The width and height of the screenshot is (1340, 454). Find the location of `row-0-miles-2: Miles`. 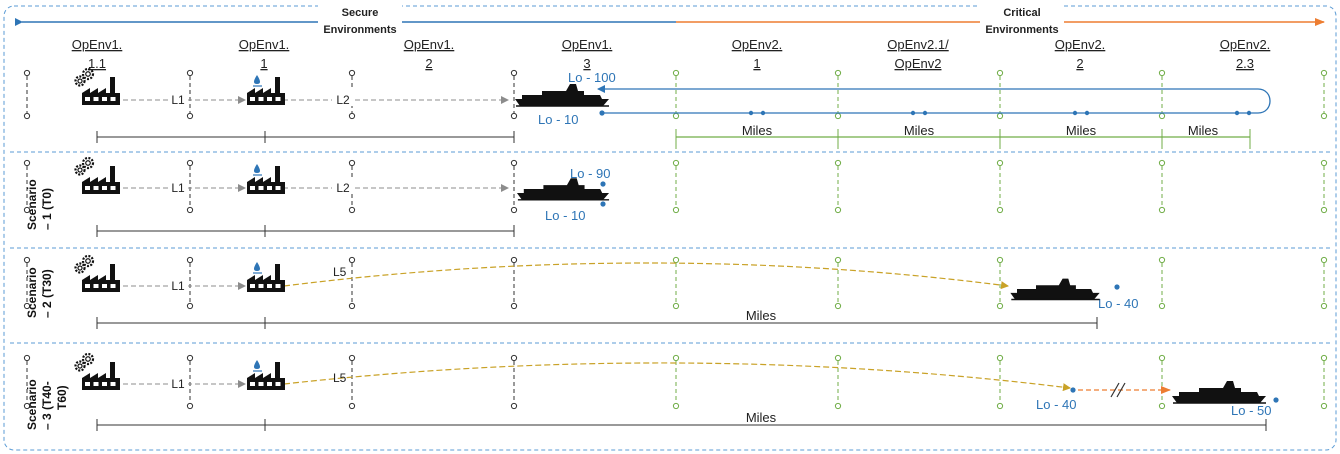

row-0-miles-2: Miles is located at coordinates (919, 130).